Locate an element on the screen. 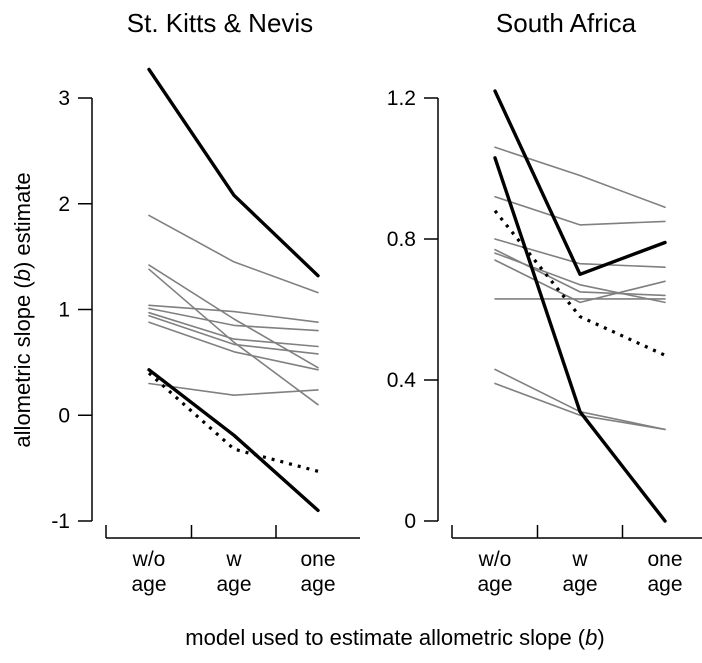  panel-title: South Africa is located at coordinates (566, 23).